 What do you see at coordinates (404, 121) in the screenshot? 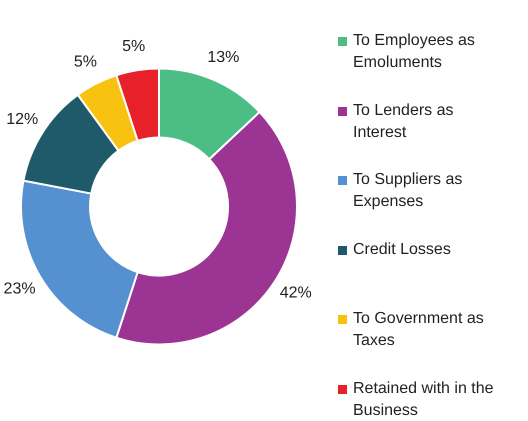
I see `legend-label: To Lenders as Interest` at bounding box center [404, 121].